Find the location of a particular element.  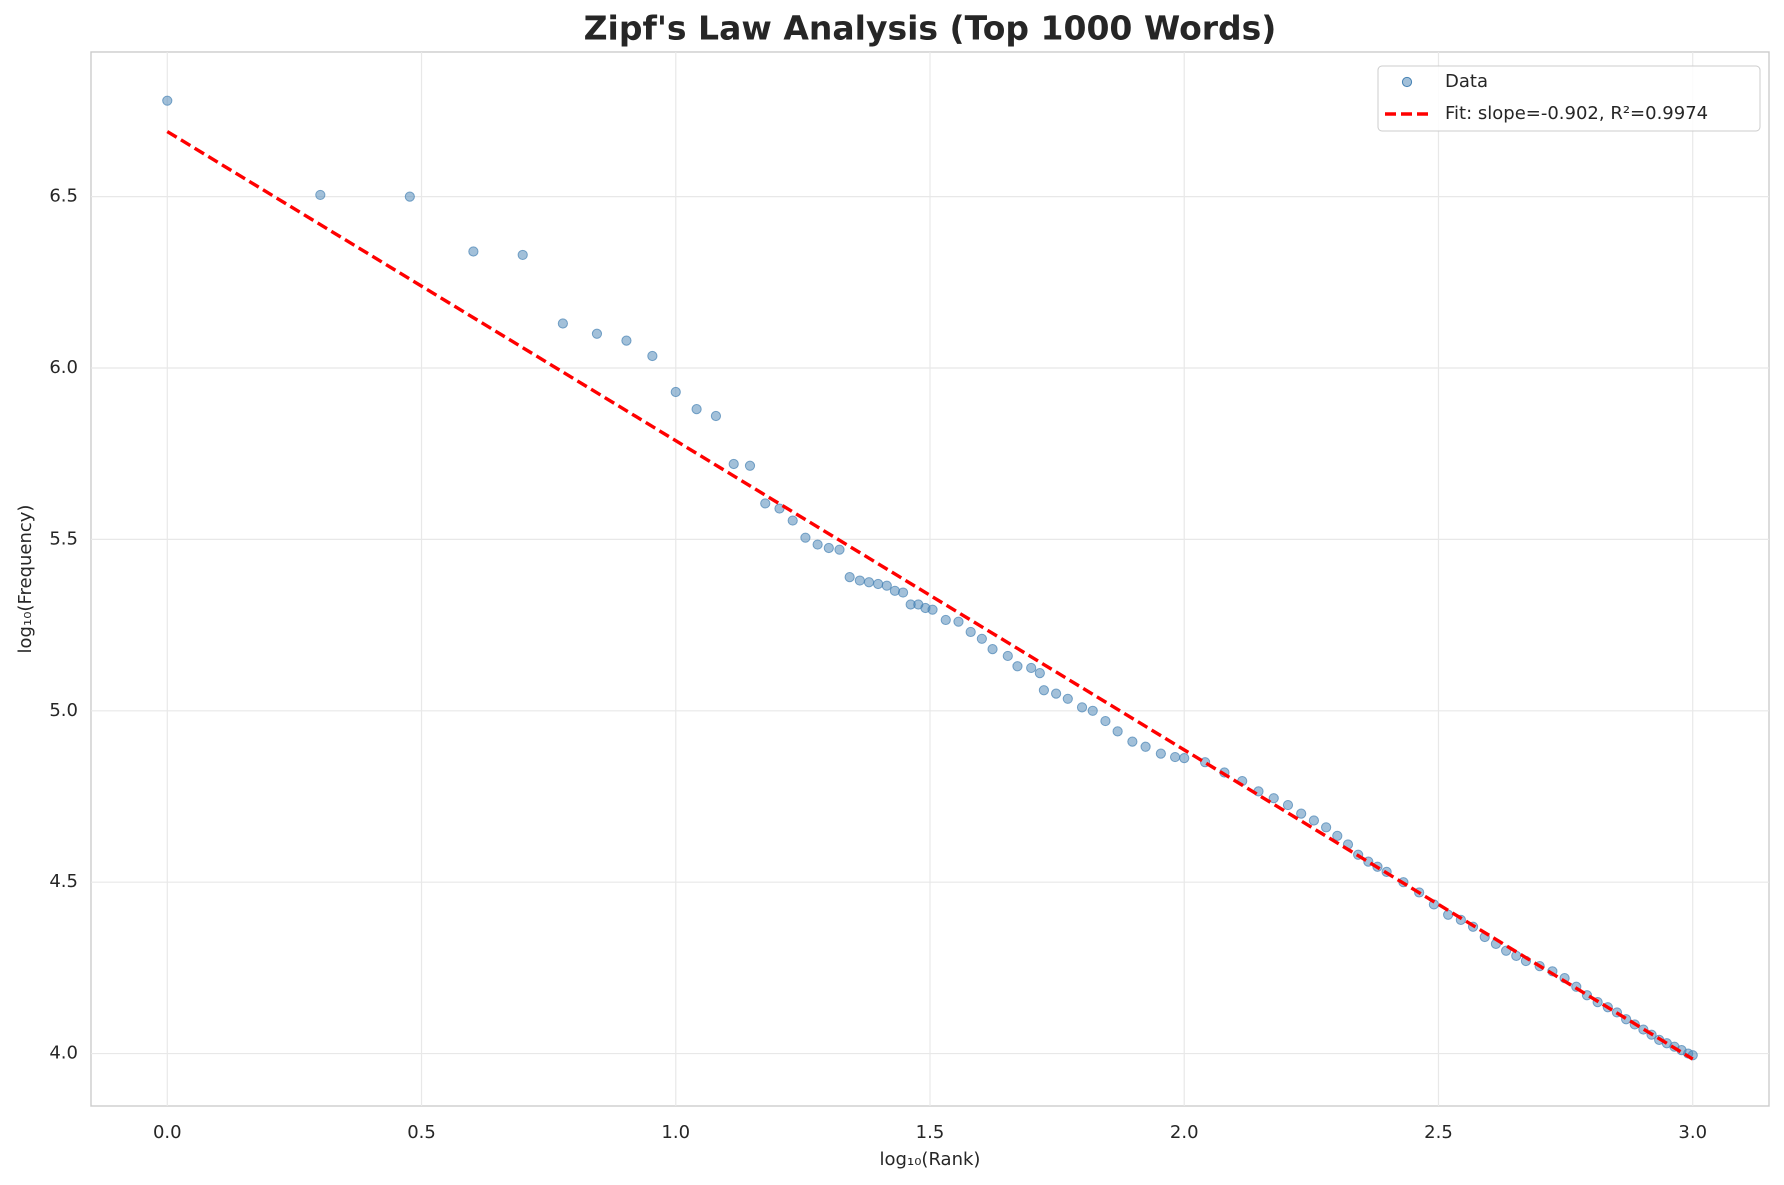

x-tick-label: 2.5 is located at coordinates (1438, 1132).